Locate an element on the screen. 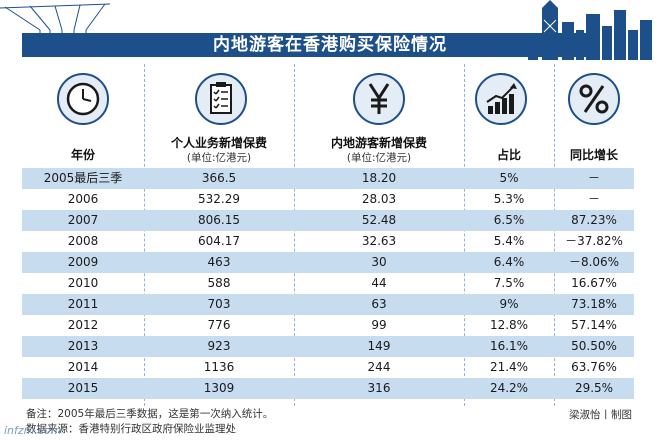  cell-share: 16.1% is located at coordinates (509, 346).